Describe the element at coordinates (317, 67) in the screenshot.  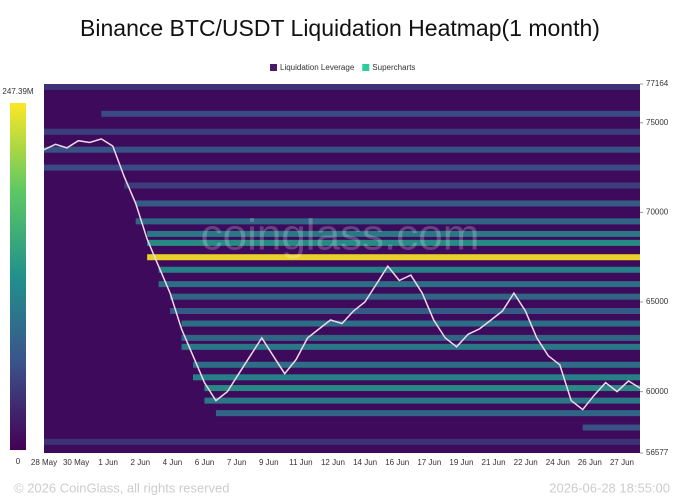
I see `legend-label: Liquidation Leverage` at that location.